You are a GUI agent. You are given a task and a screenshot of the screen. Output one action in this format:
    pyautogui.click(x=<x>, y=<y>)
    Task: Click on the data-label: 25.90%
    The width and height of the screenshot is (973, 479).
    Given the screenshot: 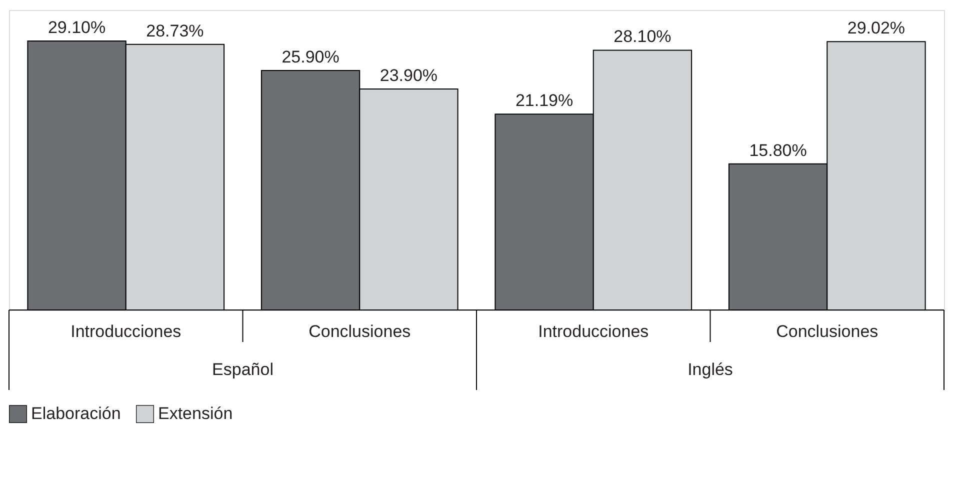 What is the action you would take?
    pyautogui.click(x=311, y=57)
    